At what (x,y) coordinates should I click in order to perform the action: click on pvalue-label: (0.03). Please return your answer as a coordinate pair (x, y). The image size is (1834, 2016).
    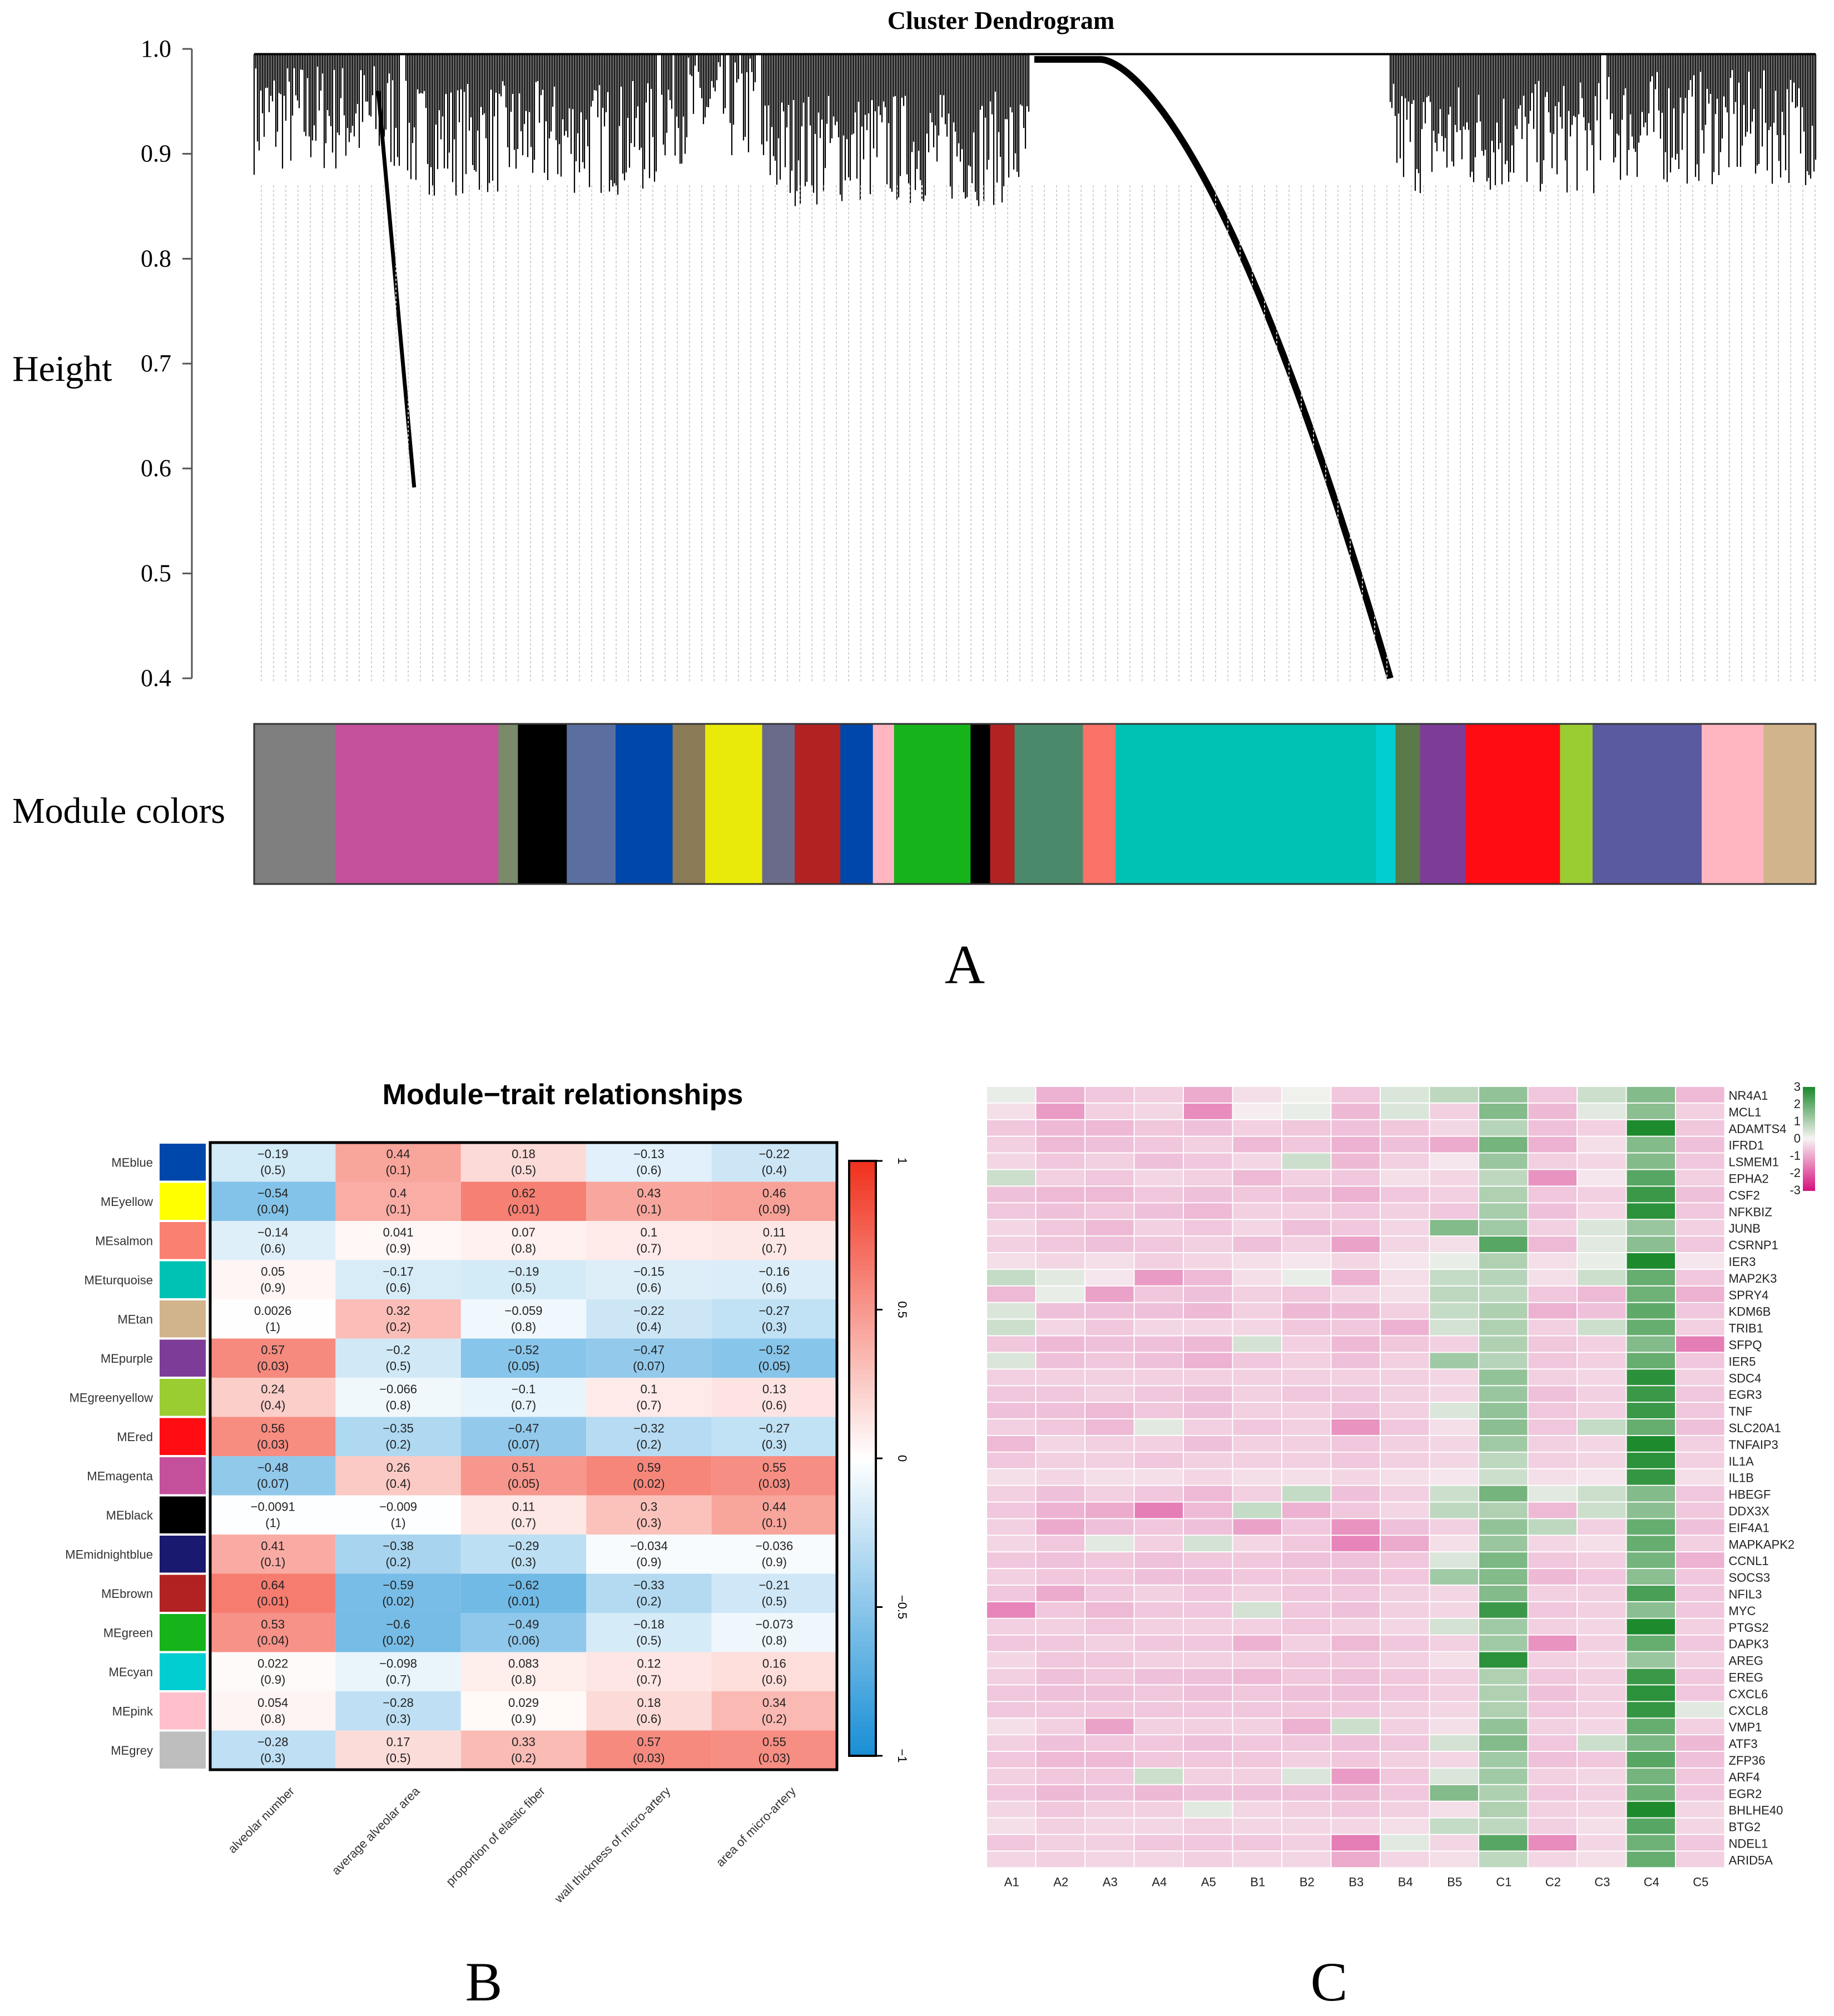
    Looking at the image, I should click on (774, 1758).